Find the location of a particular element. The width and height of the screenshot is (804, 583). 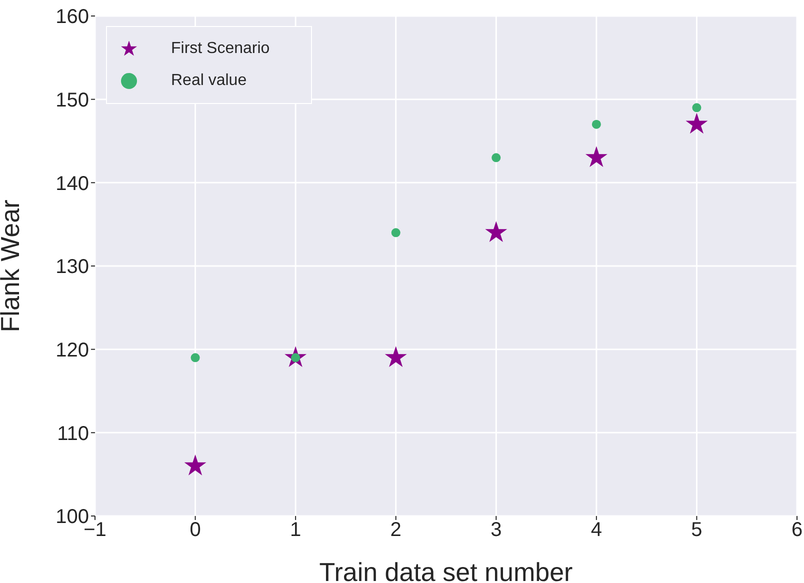

y-tick-label: 160 is located at coordinates (72, 17).